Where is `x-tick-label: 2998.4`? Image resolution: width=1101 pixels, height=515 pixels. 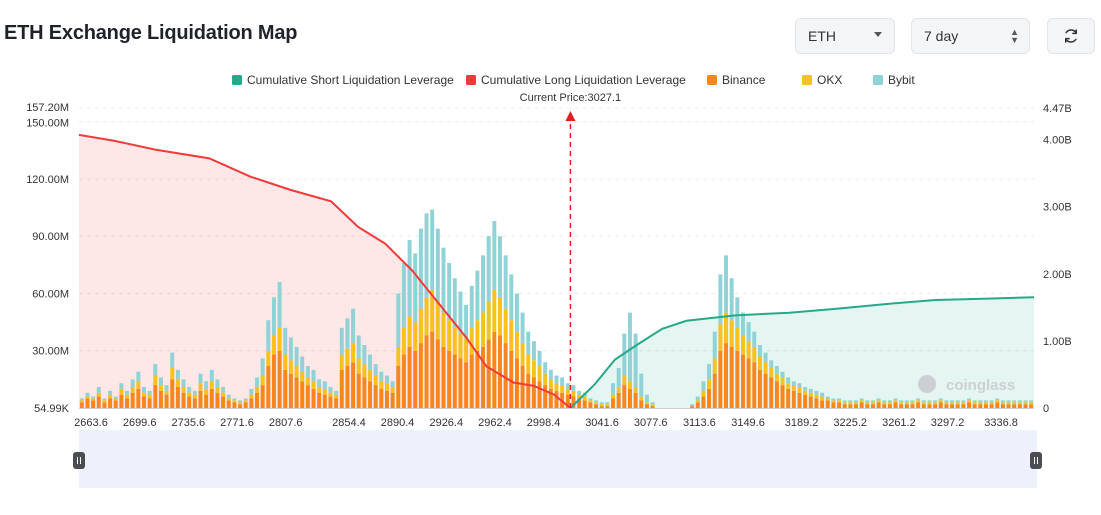
x-tick-label: 2998.4 is located at coordinates (544, 423).